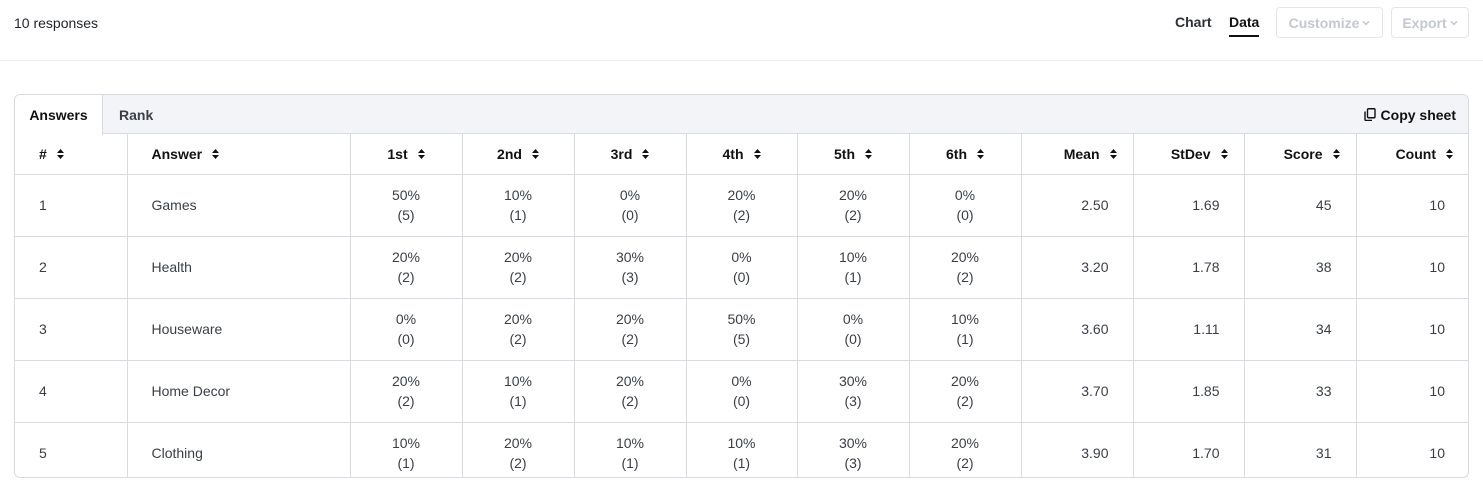  I want to click on column-header: StDev, so click(1189, 154).